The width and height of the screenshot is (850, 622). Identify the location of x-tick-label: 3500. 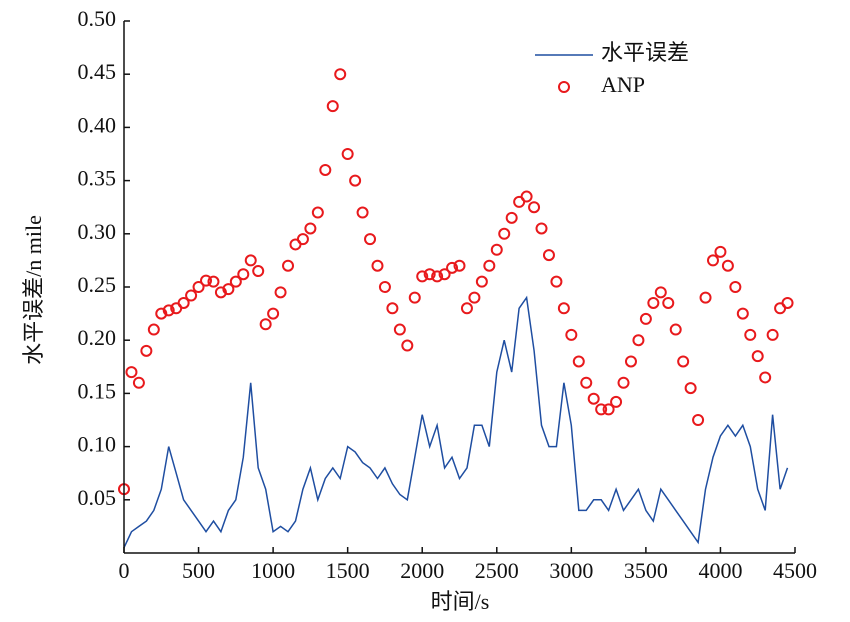
(646, 570).